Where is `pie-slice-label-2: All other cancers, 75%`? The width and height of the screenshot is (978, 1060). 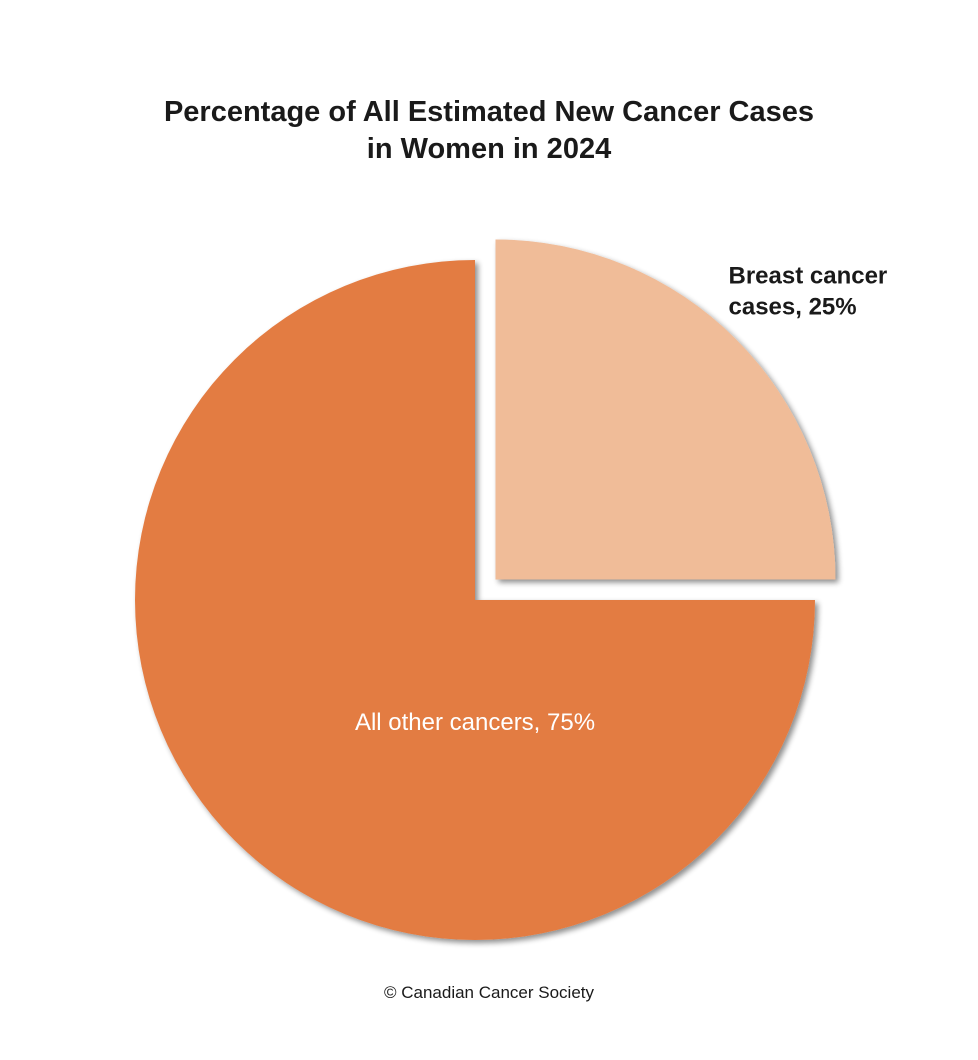
pie-slice-label-2: All other cancers, 75% is located at coordinates (475, 722).